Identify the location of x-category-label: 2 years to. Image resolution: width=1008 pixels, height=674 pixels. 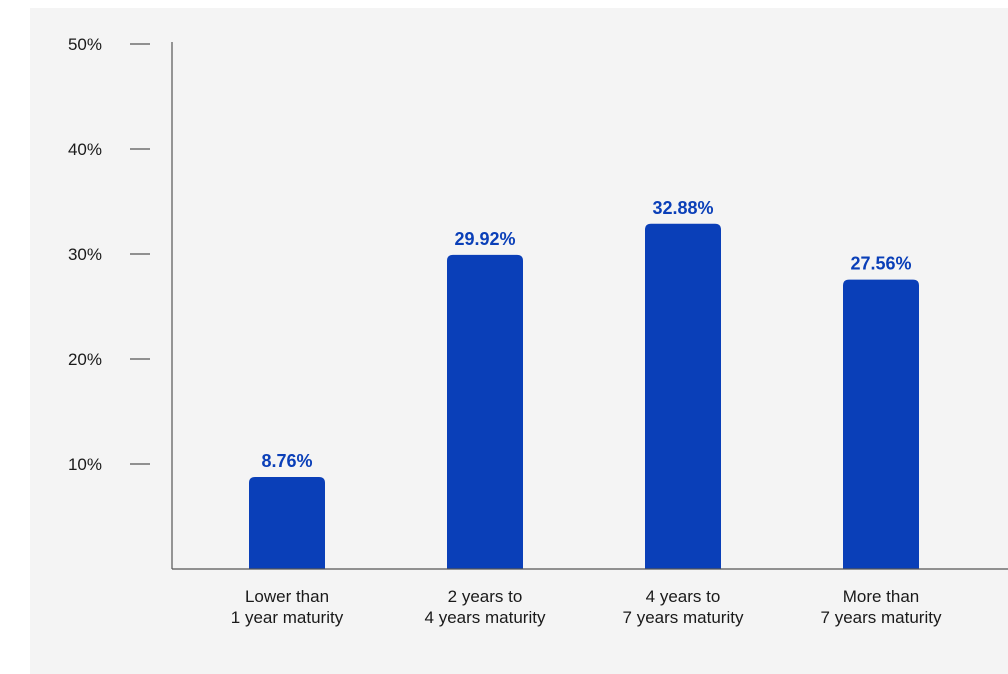
(485, 596).